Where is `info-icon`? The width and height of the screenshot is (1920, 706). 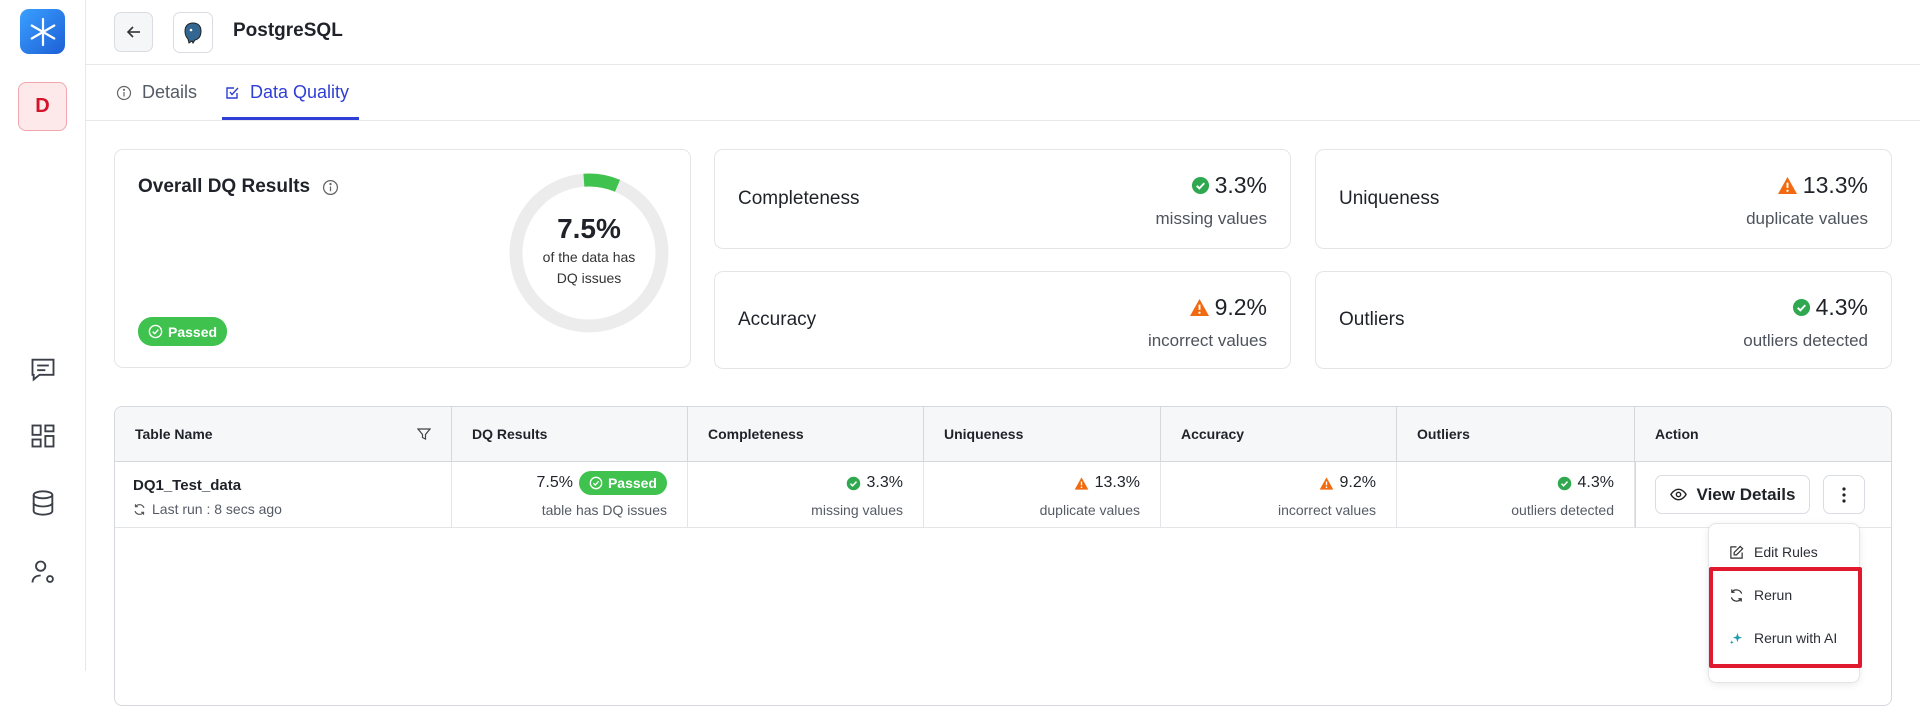 info-icon is located at coordinates (330, 187).